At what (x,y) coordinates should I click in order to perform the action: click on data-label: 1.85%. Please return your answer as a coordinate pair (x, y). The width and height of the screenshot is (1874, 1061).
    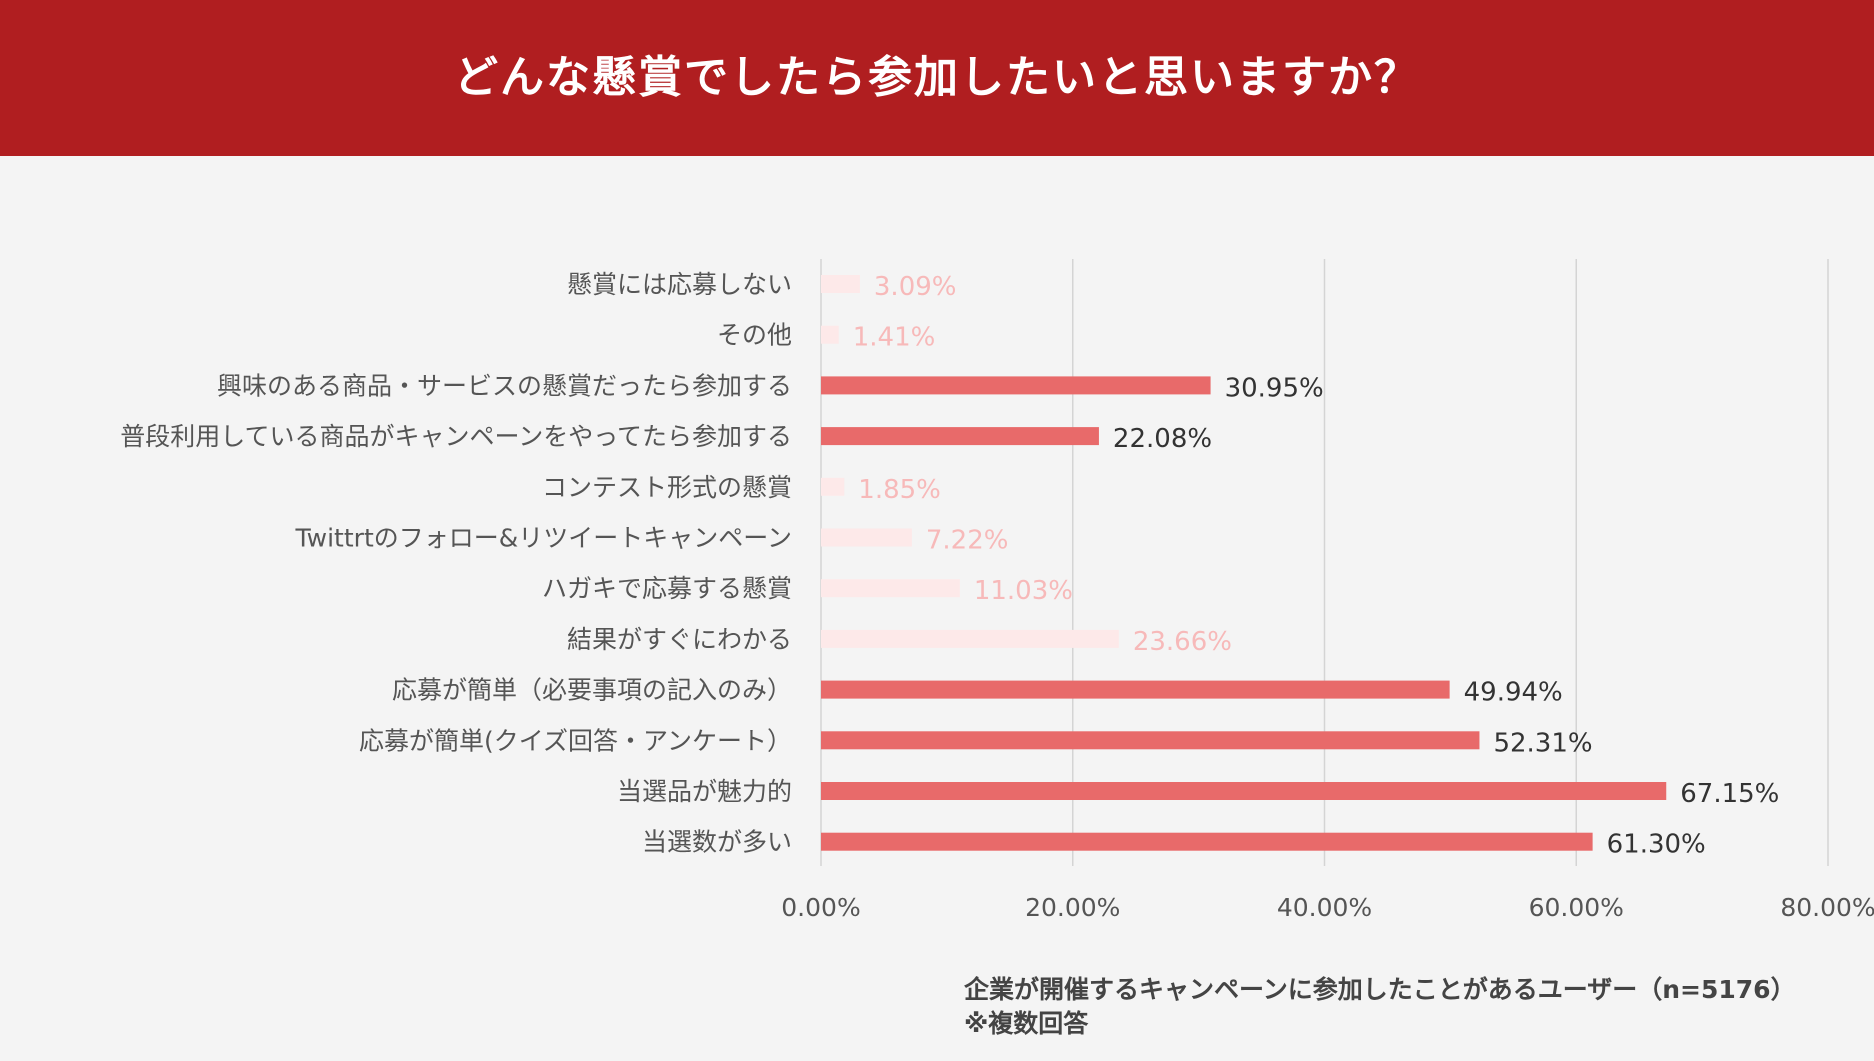
    Looking at the image, I should click on (899, 490).